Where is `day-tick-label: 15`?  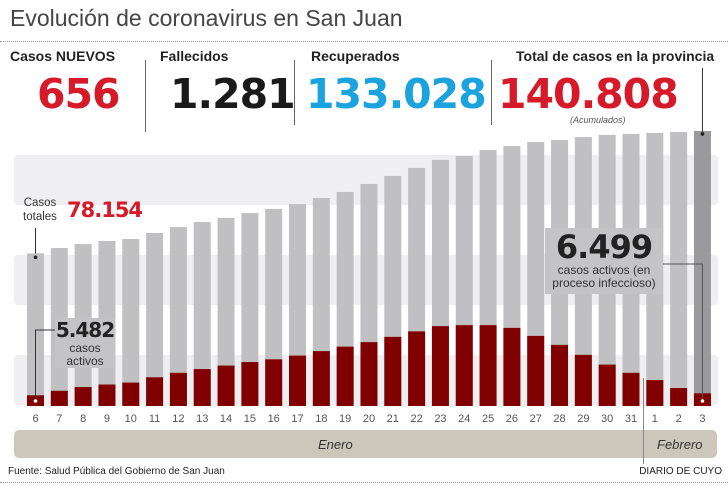 day-tick-label: 15 is located at coordinates (250, 419).